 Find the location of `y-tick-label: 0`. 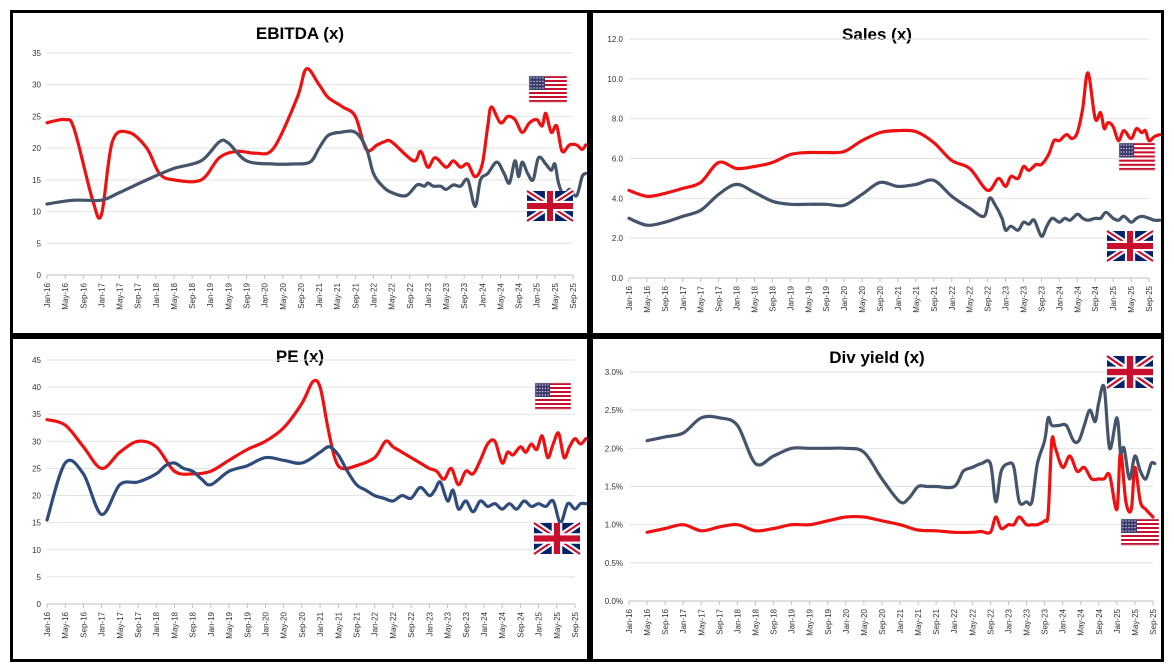

y-tick-label: 0 is located at coordinates (39, 604).